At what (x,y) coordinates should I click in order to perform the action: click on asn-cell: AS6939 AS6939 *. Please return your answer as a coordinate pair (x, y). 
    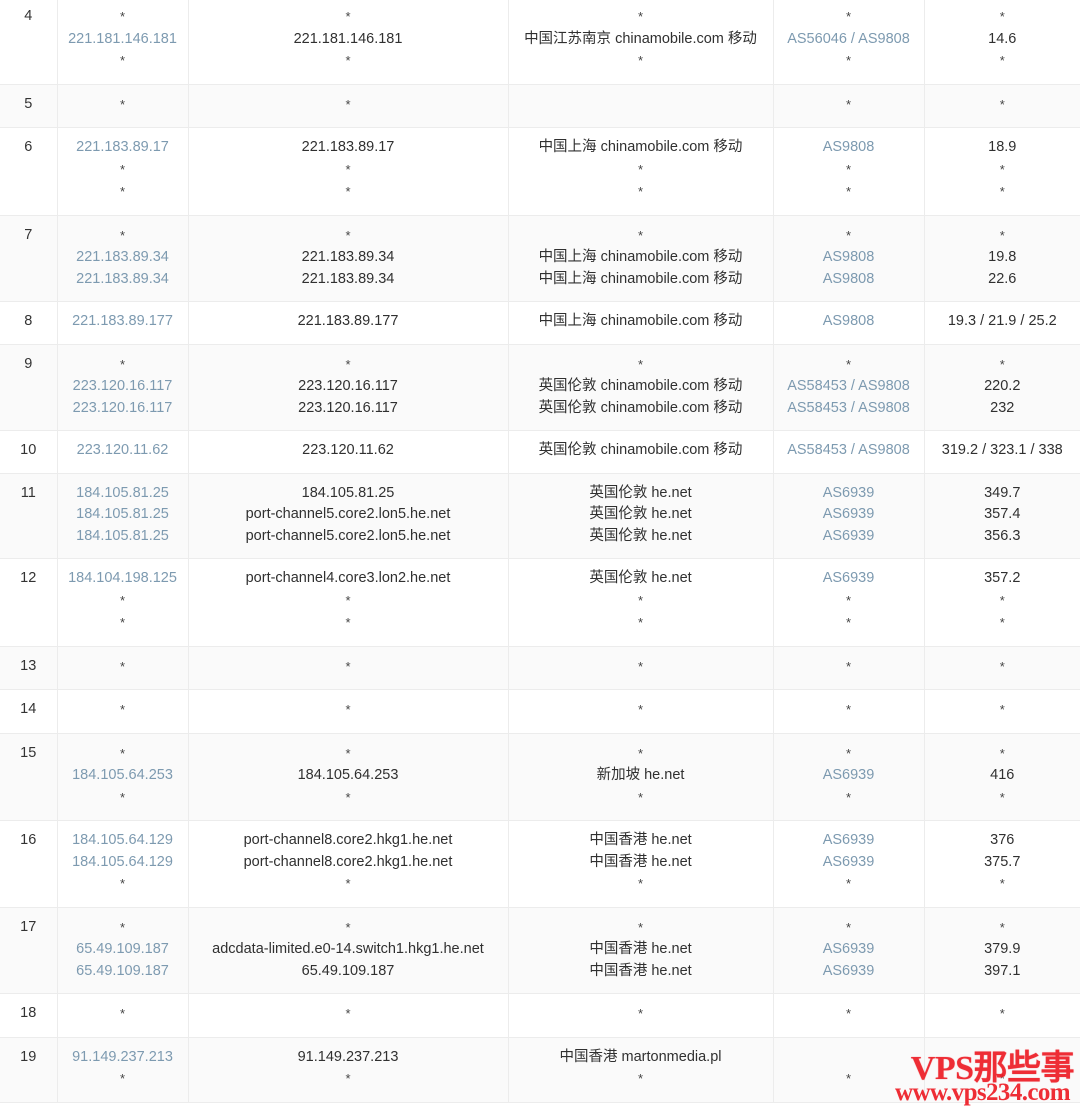
    Looking at the image, I should click on (849, 864).